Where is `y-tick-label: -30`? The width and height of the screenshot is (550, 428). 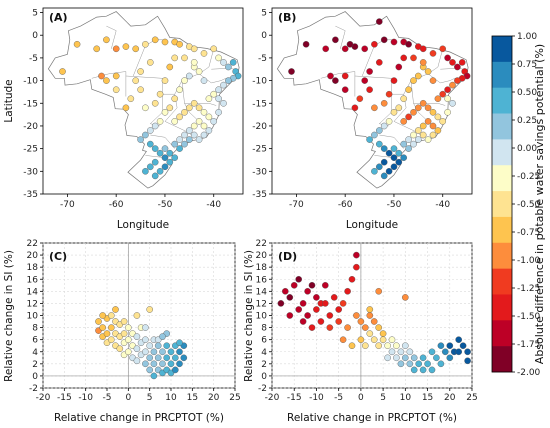
y-tick-label: -30 is located at coordinates (259, 172).